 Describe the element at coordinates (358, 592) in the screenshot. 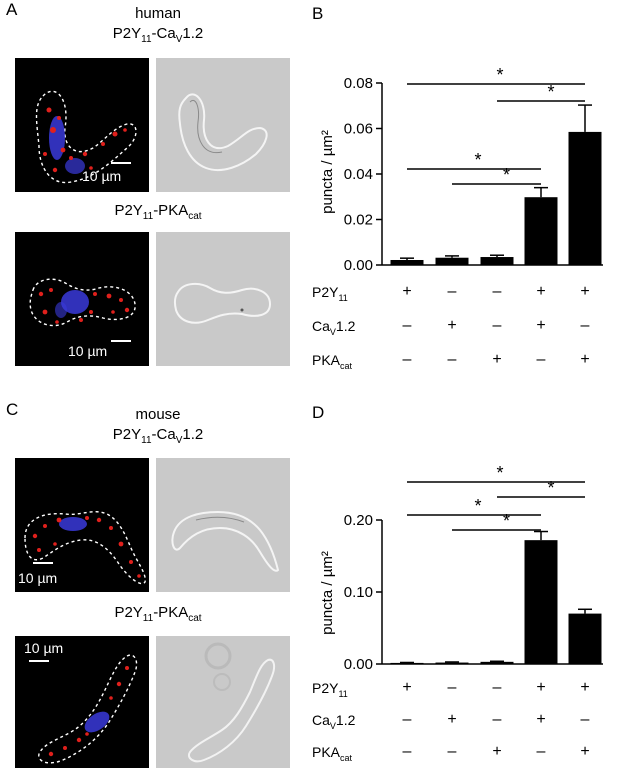

I see `y-tick-label: 0.10` at that location.